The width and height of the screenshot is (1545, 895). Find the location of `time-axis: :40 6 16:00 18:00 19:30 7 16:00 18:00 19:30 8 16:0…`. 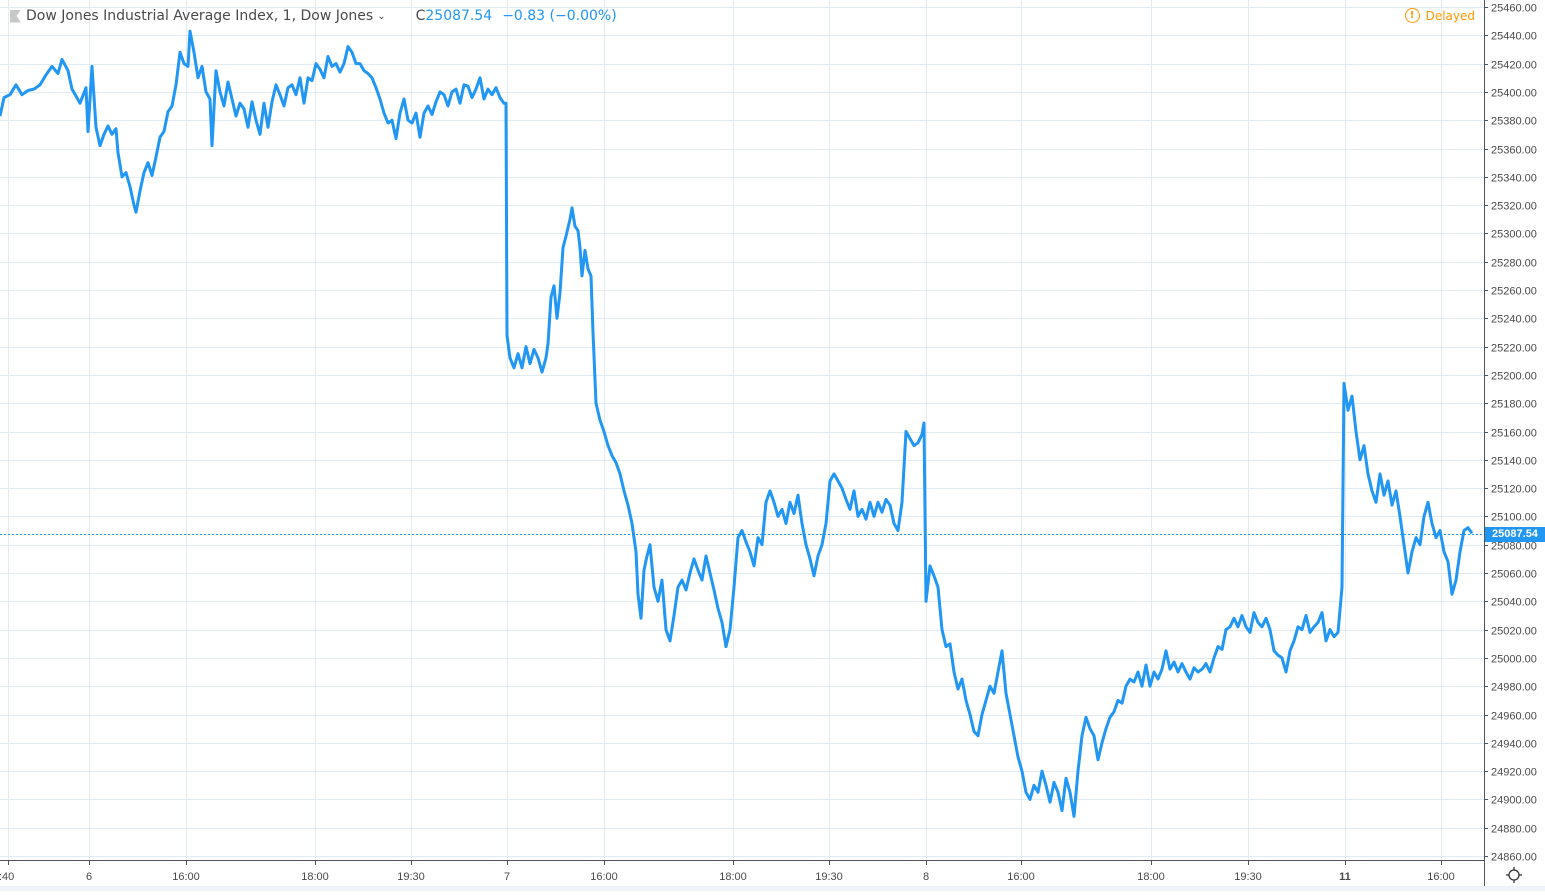

time-axis: :40 6 16:00 18:00 19:30 7 16:00 18:00 19:30 8 16:0… is located at coordinates (727, 871).